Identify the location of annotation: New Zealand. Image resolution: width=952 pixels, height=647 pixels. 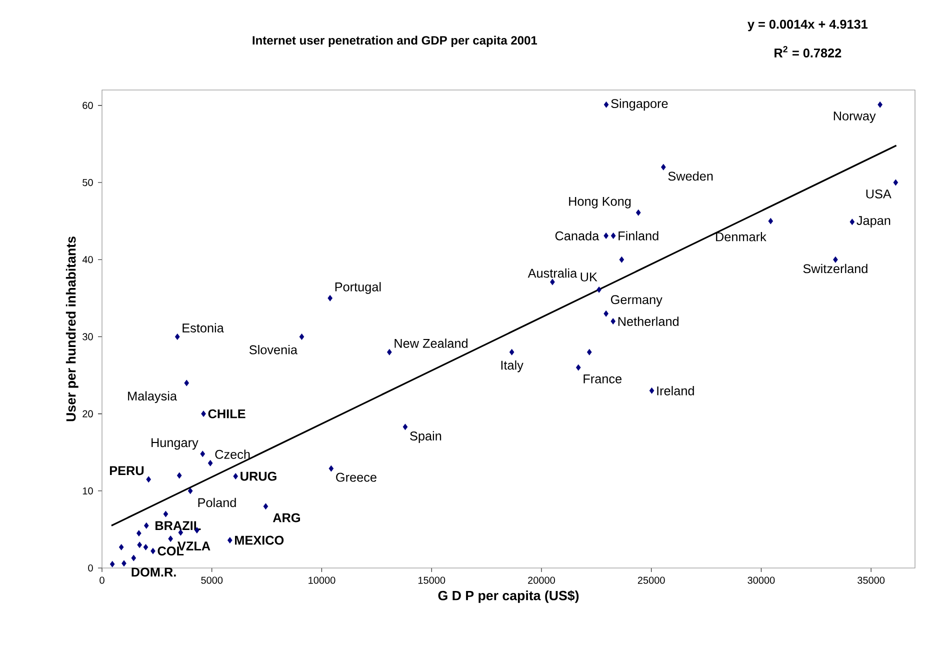
(431, 343).